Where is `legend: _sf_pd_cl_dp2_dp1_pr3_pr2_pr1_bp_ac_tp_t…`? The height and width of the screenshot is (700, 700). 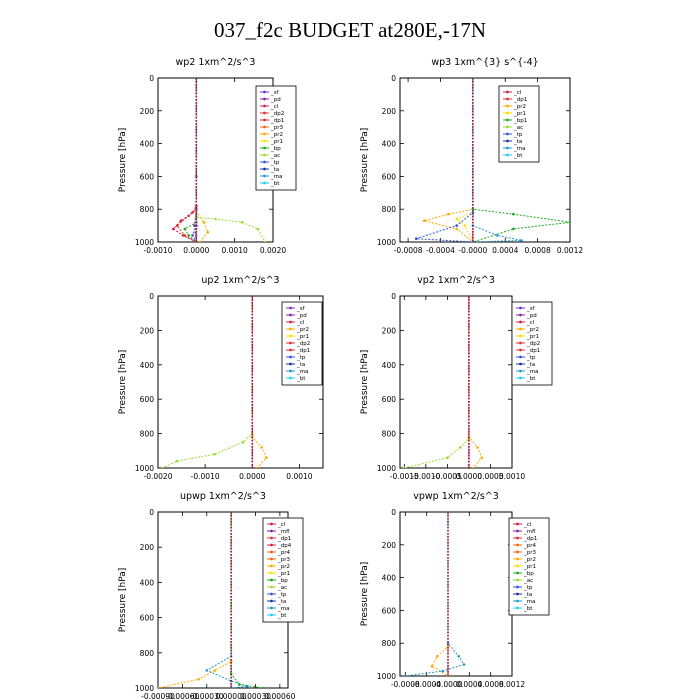 legend: _sf_pd_cl_dp2_dp1_pr3_pr2_pr1_bp_ac_tp_t… is located at coordinates (276, 138).